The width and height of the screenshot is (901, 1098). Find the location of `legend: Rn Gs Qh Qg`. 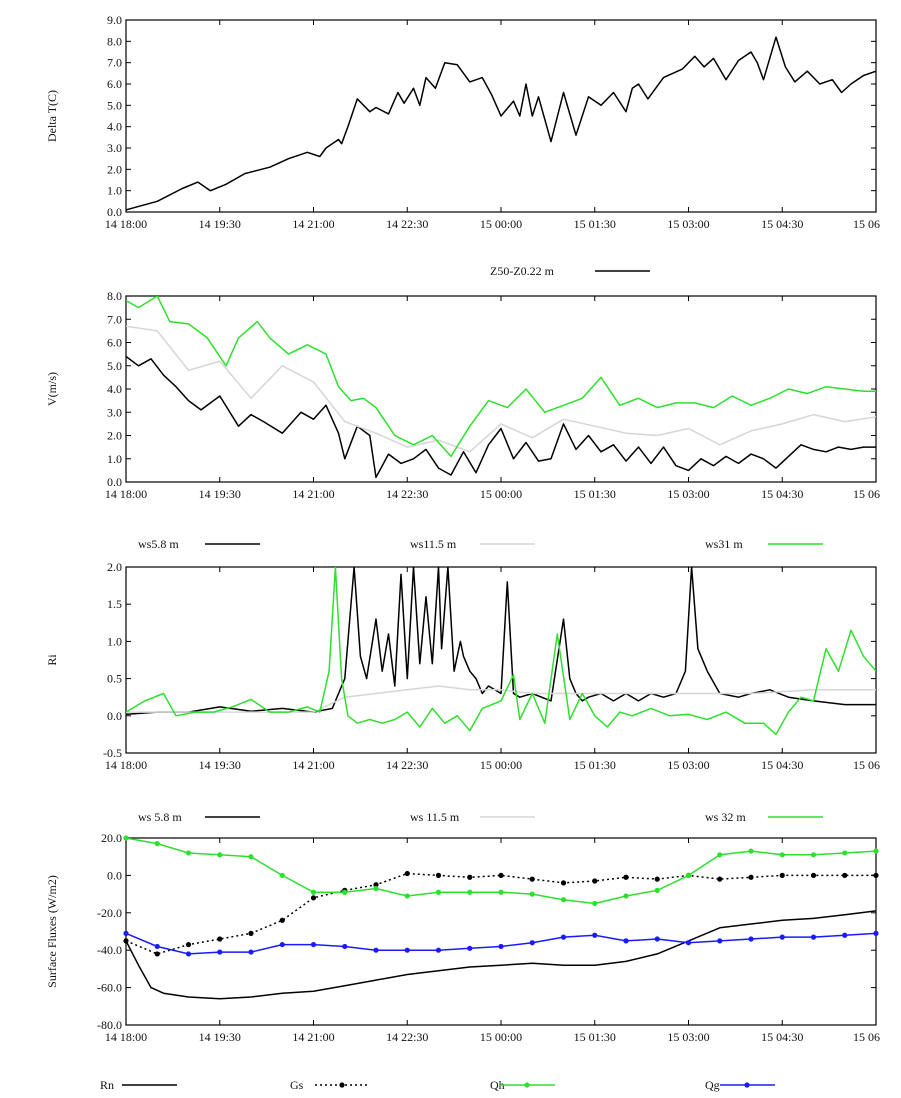

legend: Rn Gs Qh Qg is located at coordinates (437, 1085).